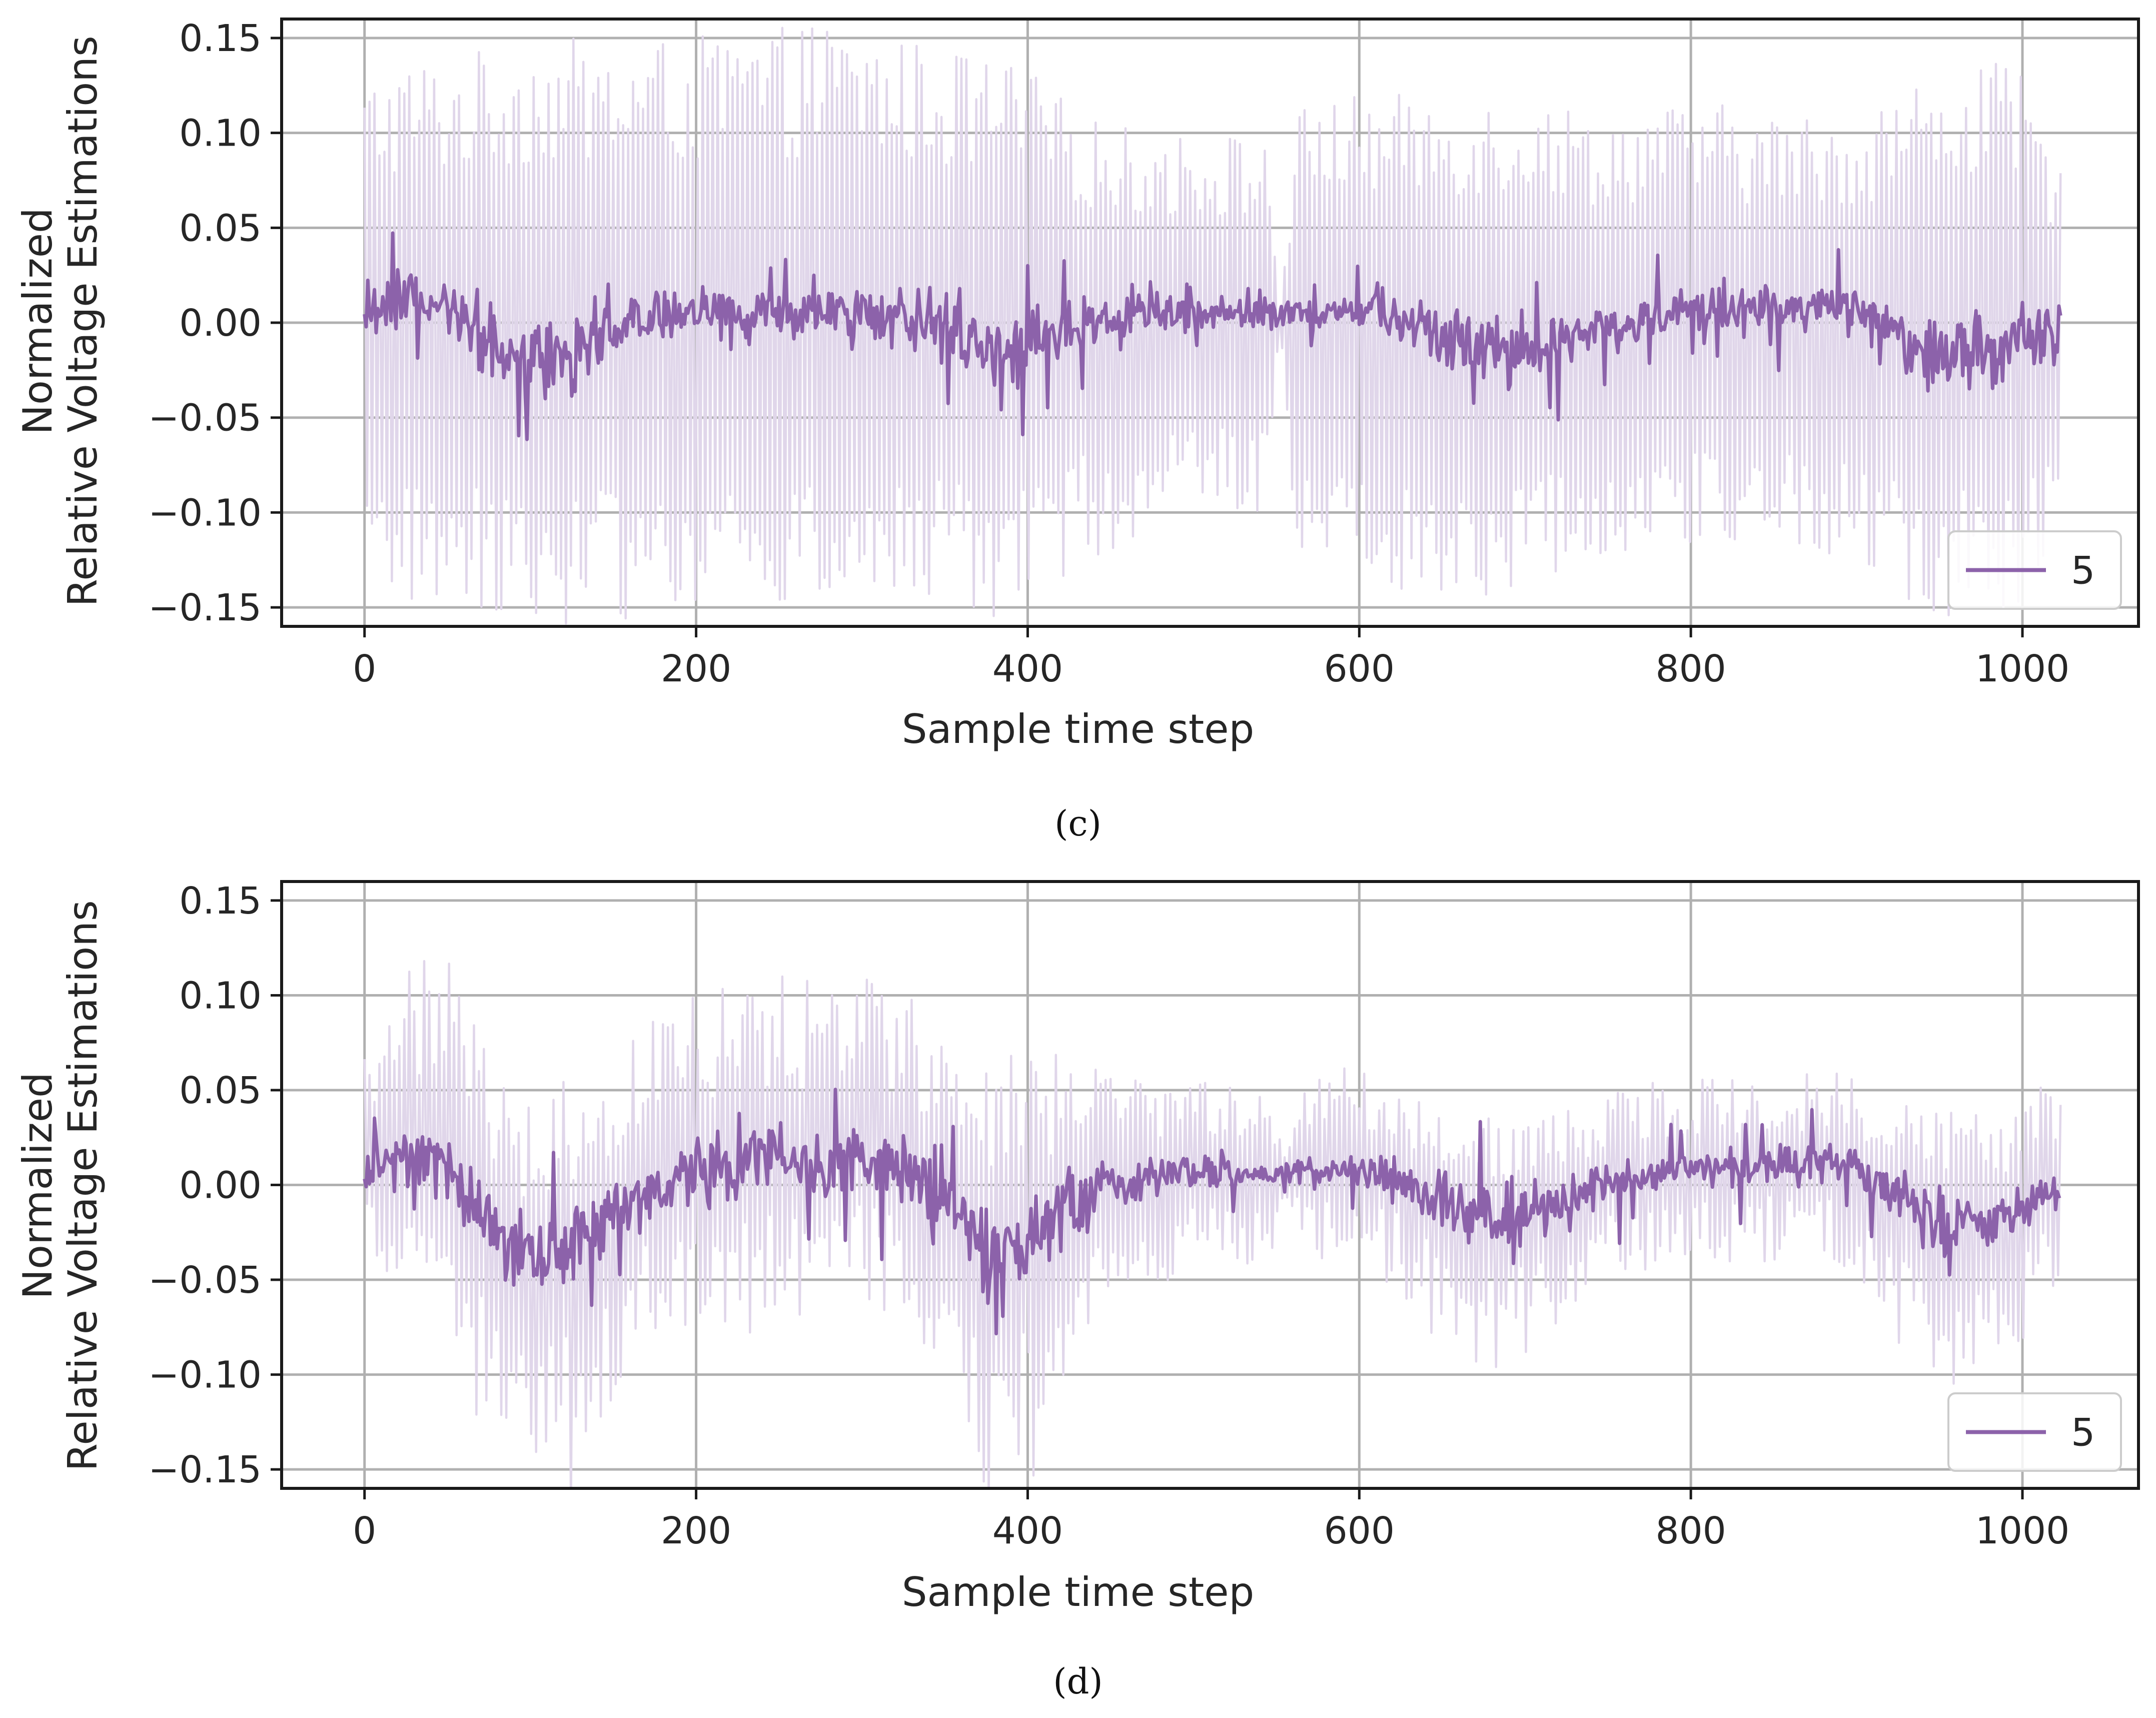 The width and height of the screenshot is (2156, 1718). I want to click on x-tick-label-1000-c: 1000, so click(2022, 668).